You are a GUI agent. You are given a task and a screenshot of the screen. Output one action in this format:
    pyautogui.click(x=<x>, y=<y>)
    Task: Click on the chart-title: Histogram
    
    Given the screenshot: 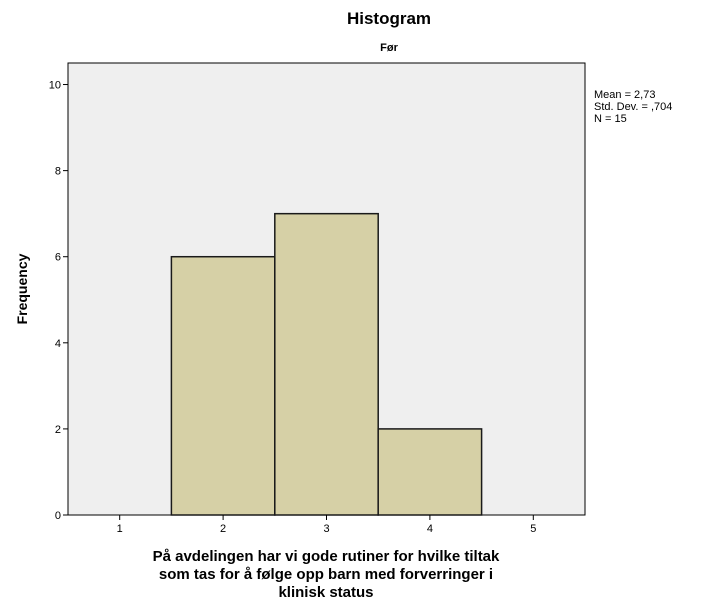 What is the action you would take?
    pyautogui.click(x=389, y=18)
    